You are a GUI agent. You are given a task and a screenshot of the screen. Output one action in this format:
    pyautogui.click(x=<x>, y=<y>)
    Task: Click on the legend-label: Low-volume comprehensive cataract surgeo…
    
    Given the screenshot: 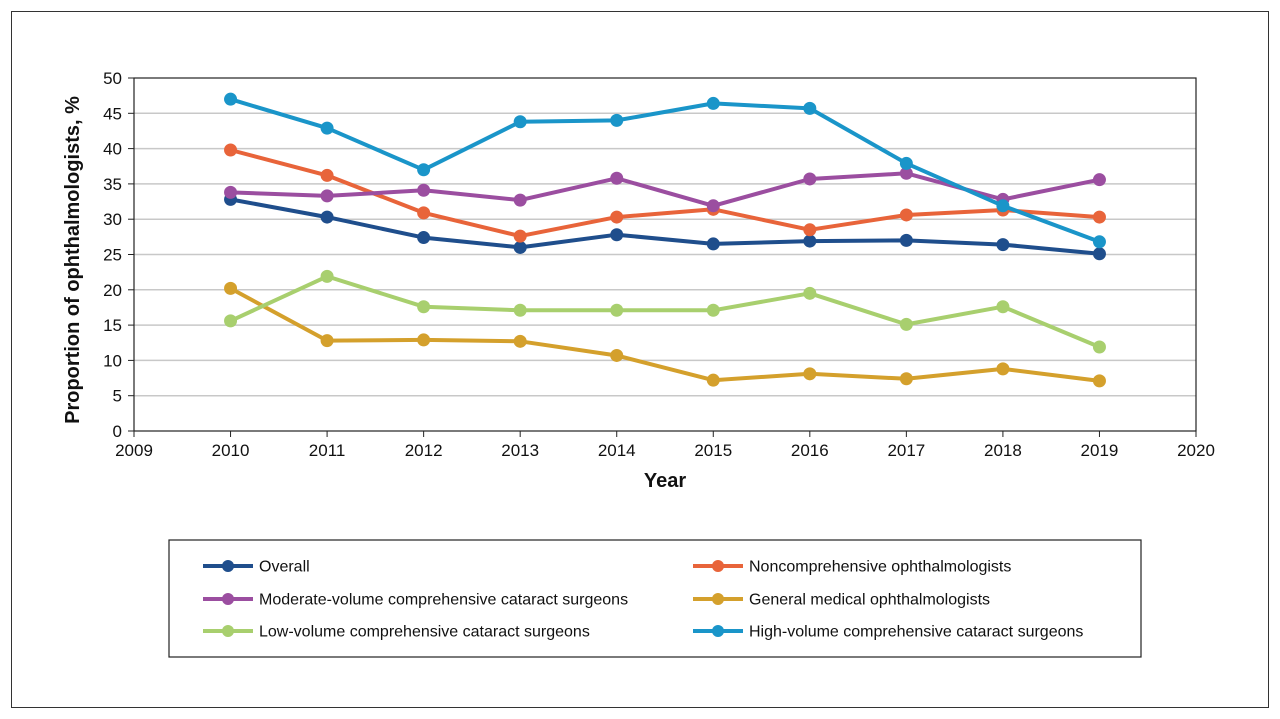 What is the action you would take?
    pyautogui.click(x=424, y=632)
    